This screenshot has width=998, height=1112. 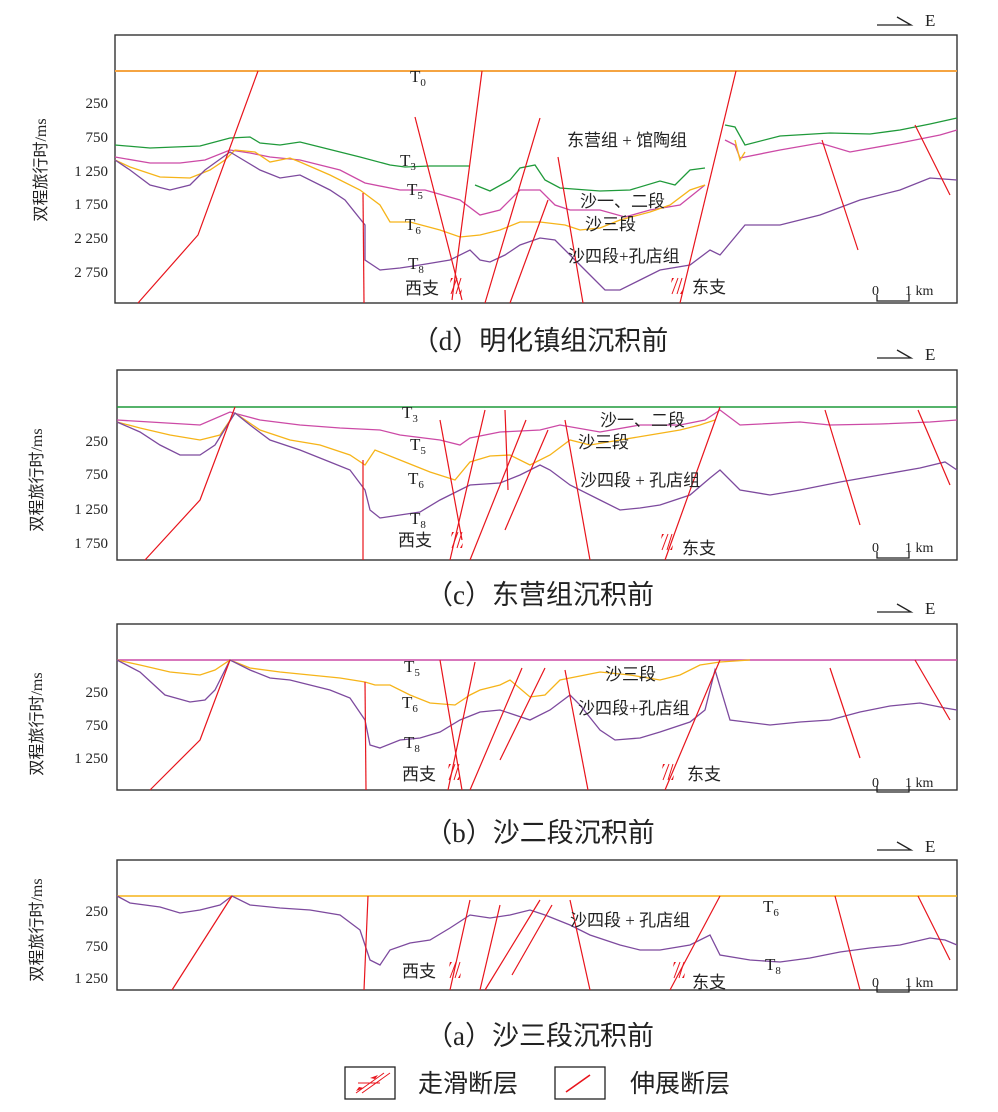 I want to click on legend: 走滑断层 伸展断层, so click(x=537, y=1083).